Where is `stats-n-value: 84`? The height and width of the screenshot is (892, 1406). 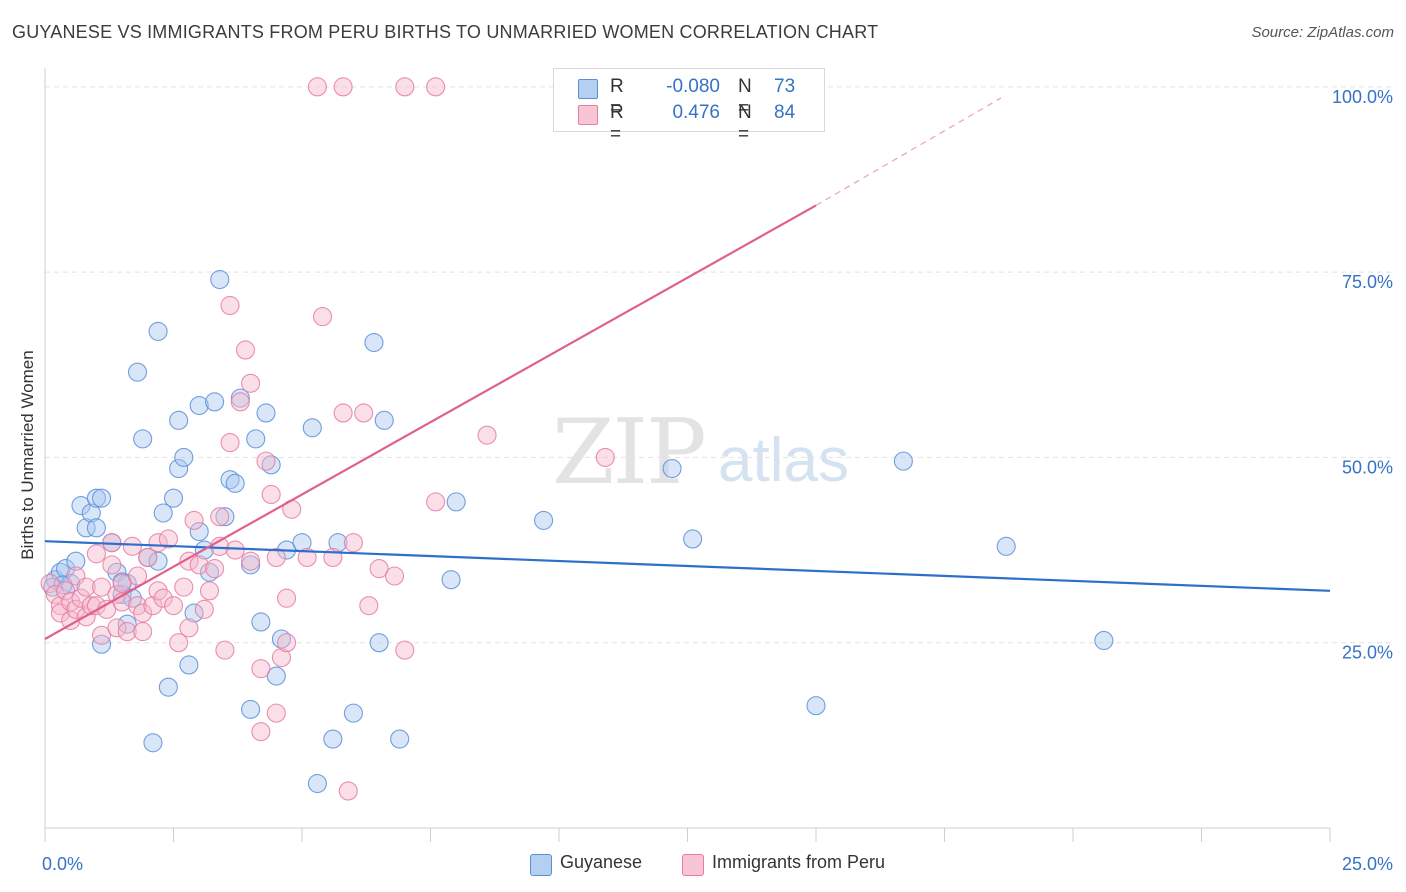
stats-n-value: 84 is located at coordinates (785, 112).